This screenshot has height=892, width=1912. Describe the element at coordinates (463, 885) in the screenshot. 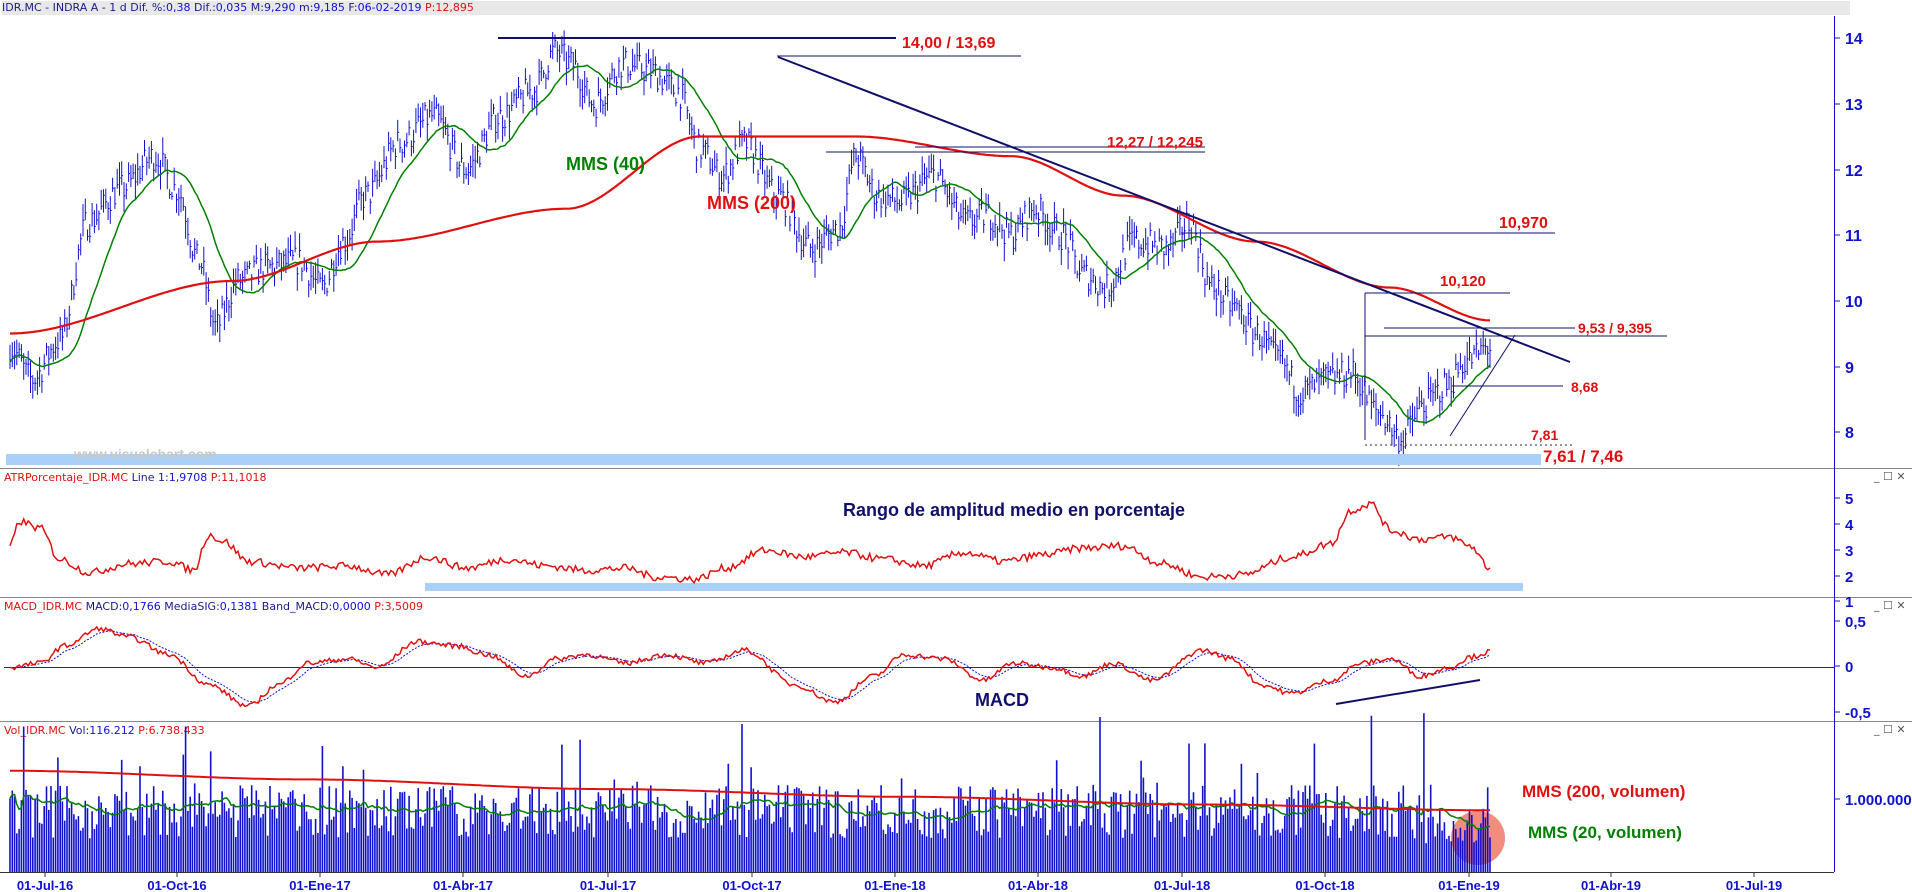

I see `x-tick-label: 01-Abr-17` at that location.